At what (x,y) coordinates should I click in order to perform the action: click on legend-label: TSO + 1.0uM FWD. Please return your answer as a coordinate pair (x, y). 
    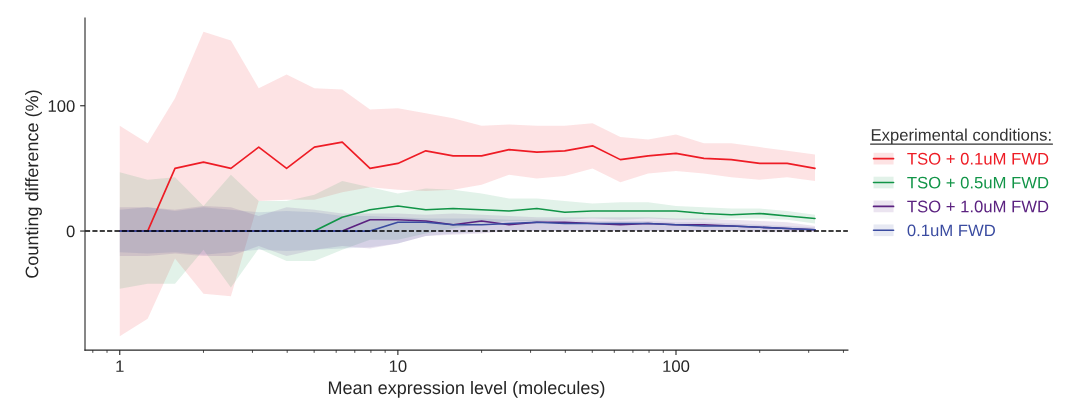
    Looking at the image, I should click on (978, 206).